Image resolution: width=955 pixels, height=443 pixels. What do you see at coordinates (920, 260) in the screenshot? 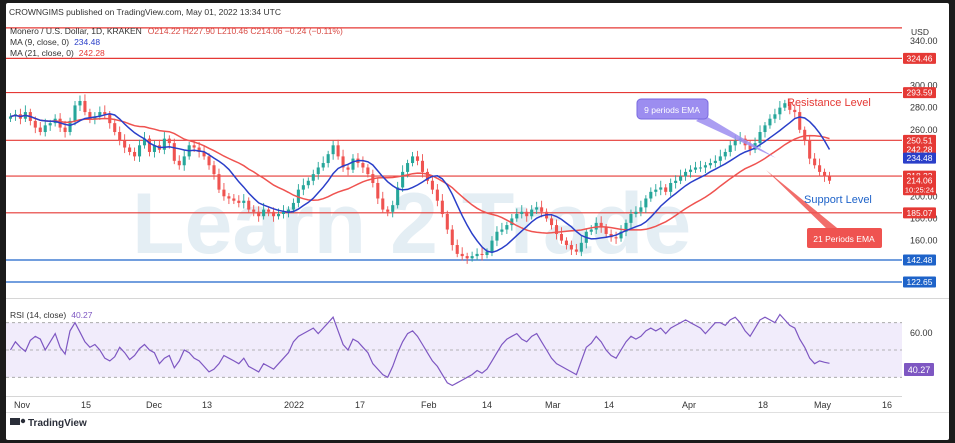
I see `level-tag-6-label: 142.48` at bounding box center [920, 260].